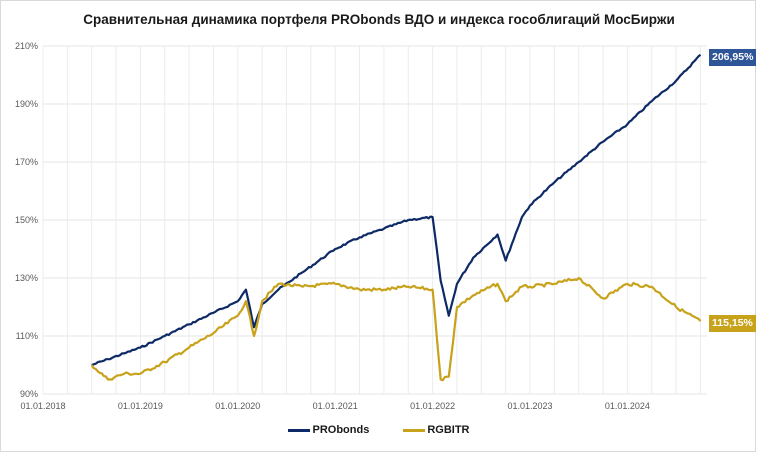 The height and width of the screenshot is (454, 758). Describe the element at coordinates (42, 406) in the screenshot. I see `x-tick-label: 01.01.2018` at that location.